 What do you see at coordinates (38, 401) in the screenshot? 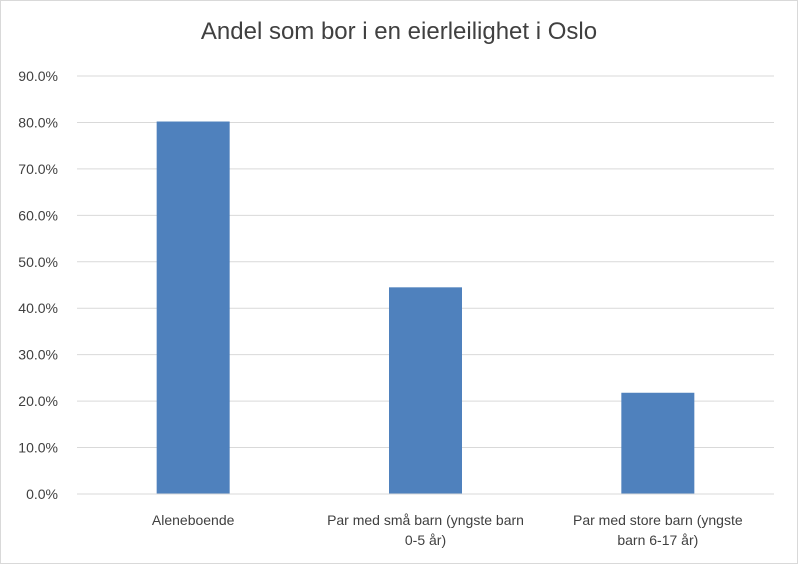
I see `y-tick-label: 20.0%` at bounding box center [38, 401].